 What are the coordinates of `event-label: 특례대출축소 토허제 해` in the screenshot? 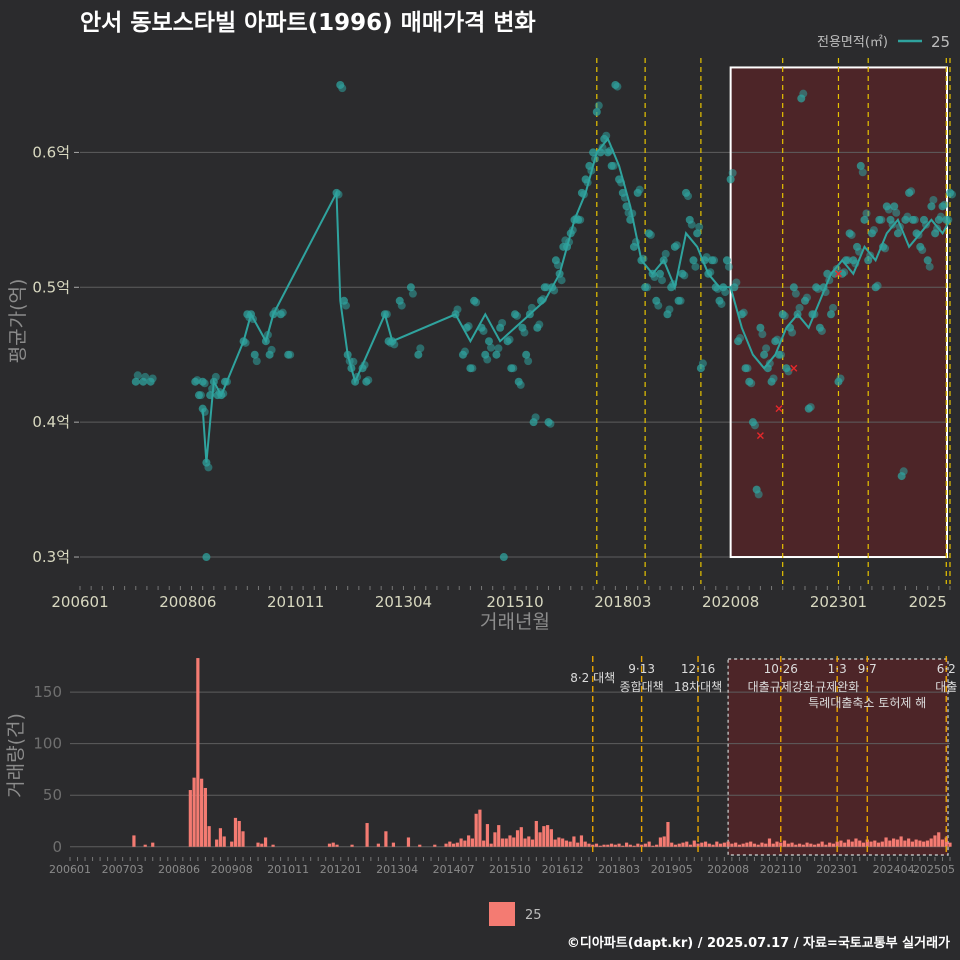 It's located at (867, 703).